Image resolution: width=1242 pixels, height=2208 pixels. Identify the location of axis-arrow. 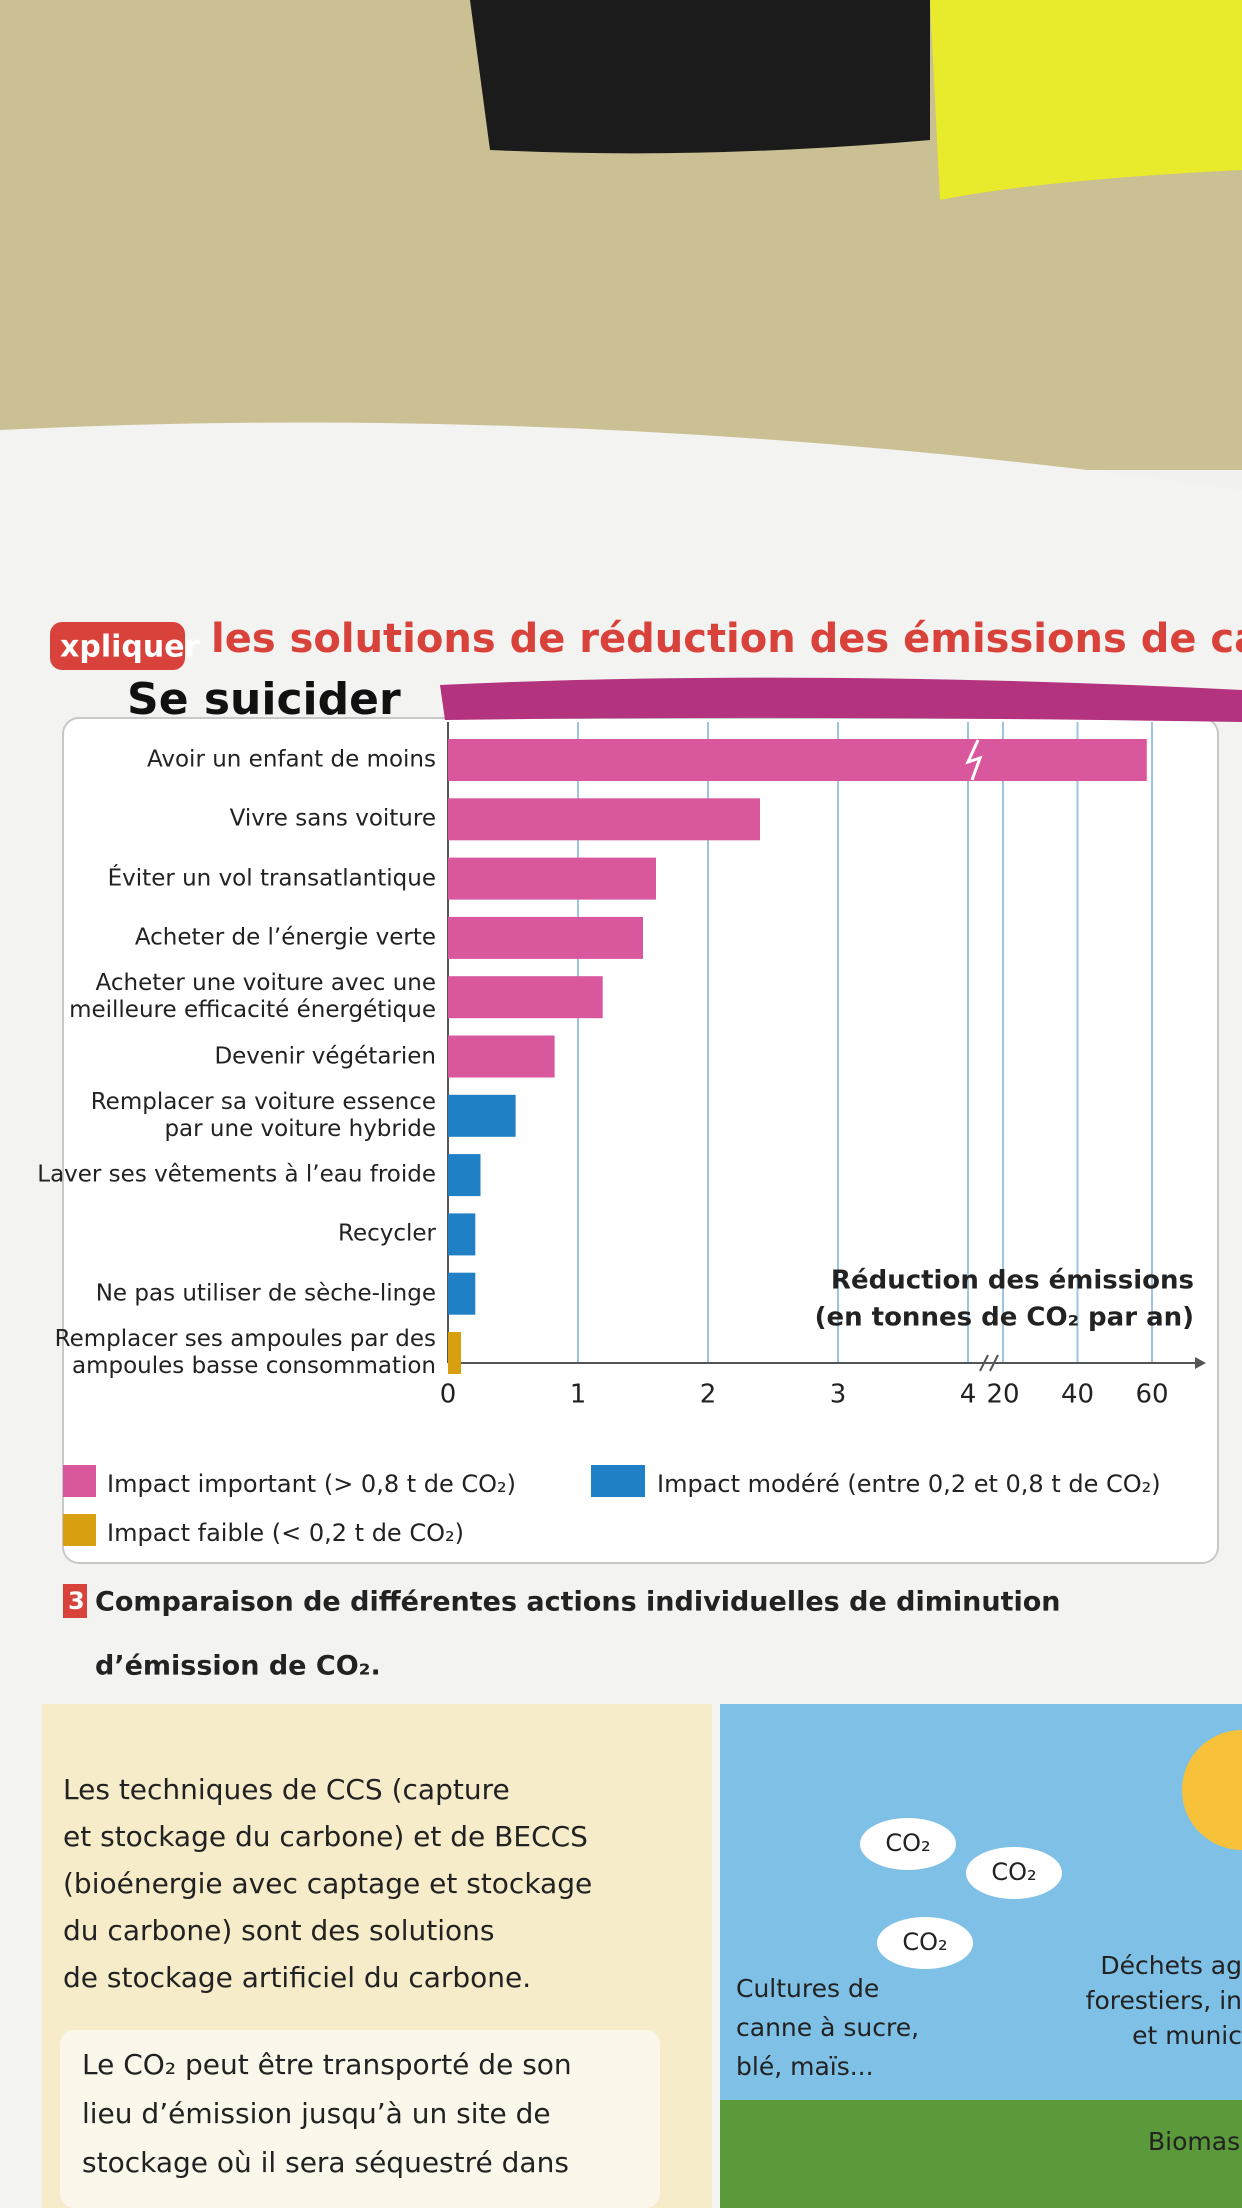
(1200, 1363).